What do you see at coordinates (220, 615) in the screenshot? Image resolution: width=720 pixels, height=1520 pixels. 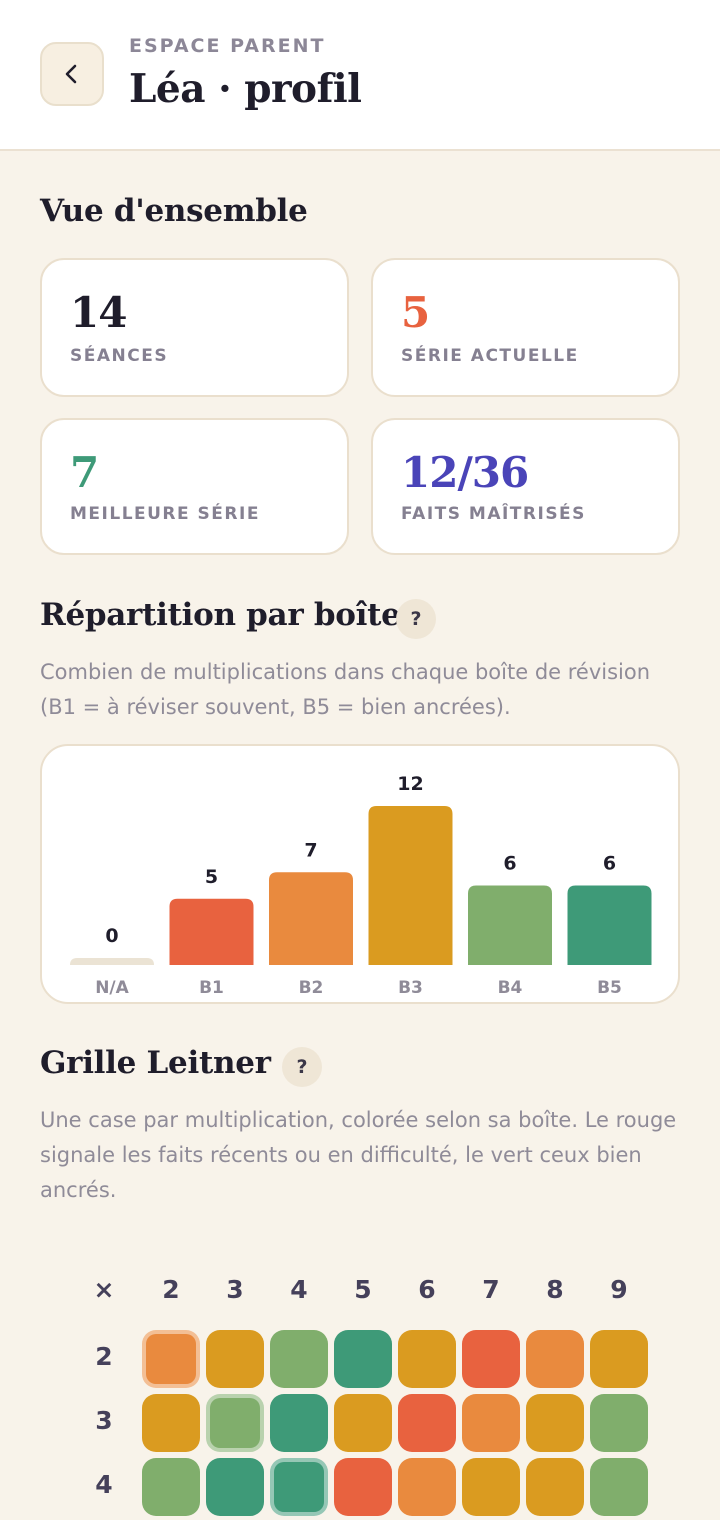 I see `distribution-title: Répartition par boîte` at bounding box center [220, 615].